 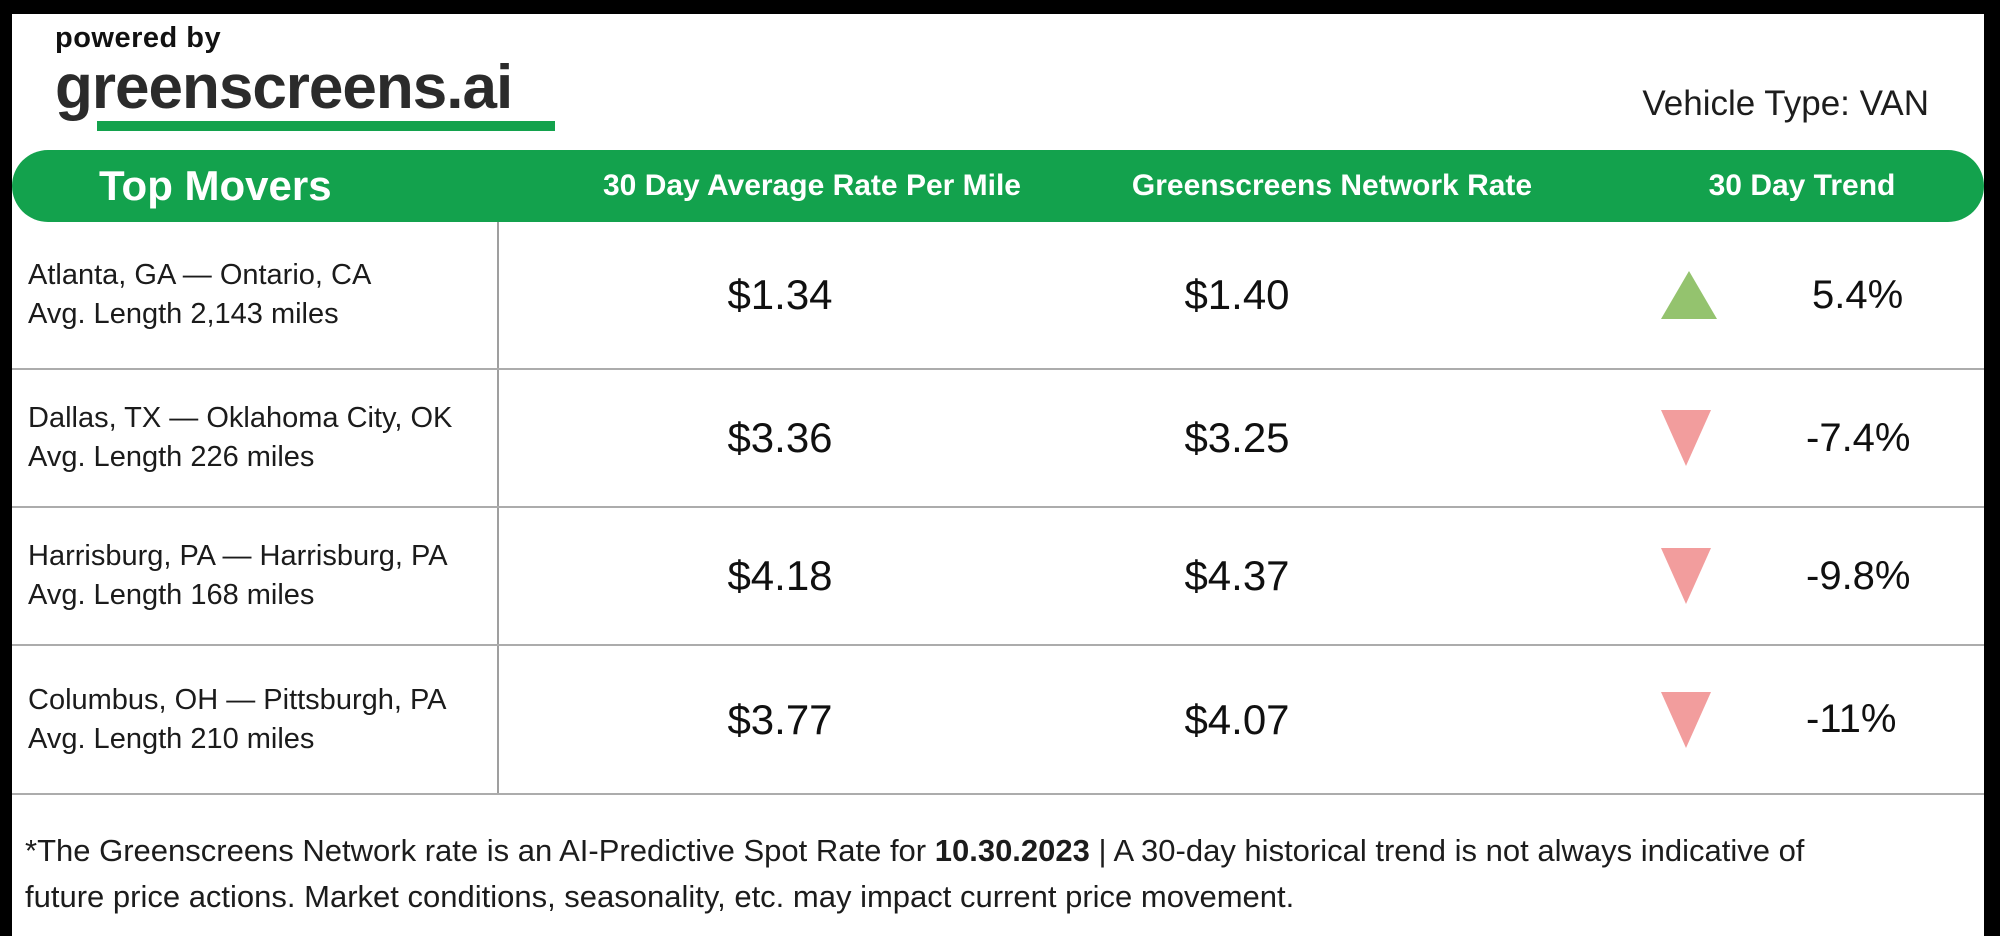 I want to click on column-header-trend: 30 Day Trend, so click(x=1802, y=185).